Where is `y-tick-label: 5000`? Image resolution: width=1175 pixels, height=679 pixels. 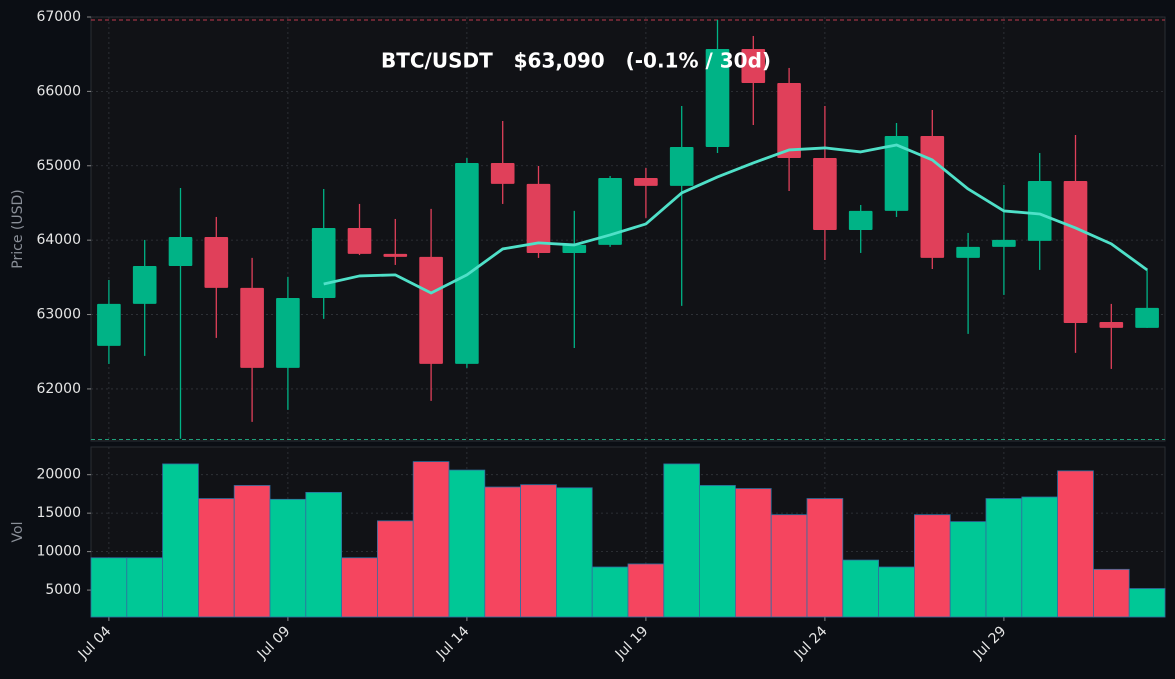 y-tick-label: 5000 is located at coordinates (63, 590).